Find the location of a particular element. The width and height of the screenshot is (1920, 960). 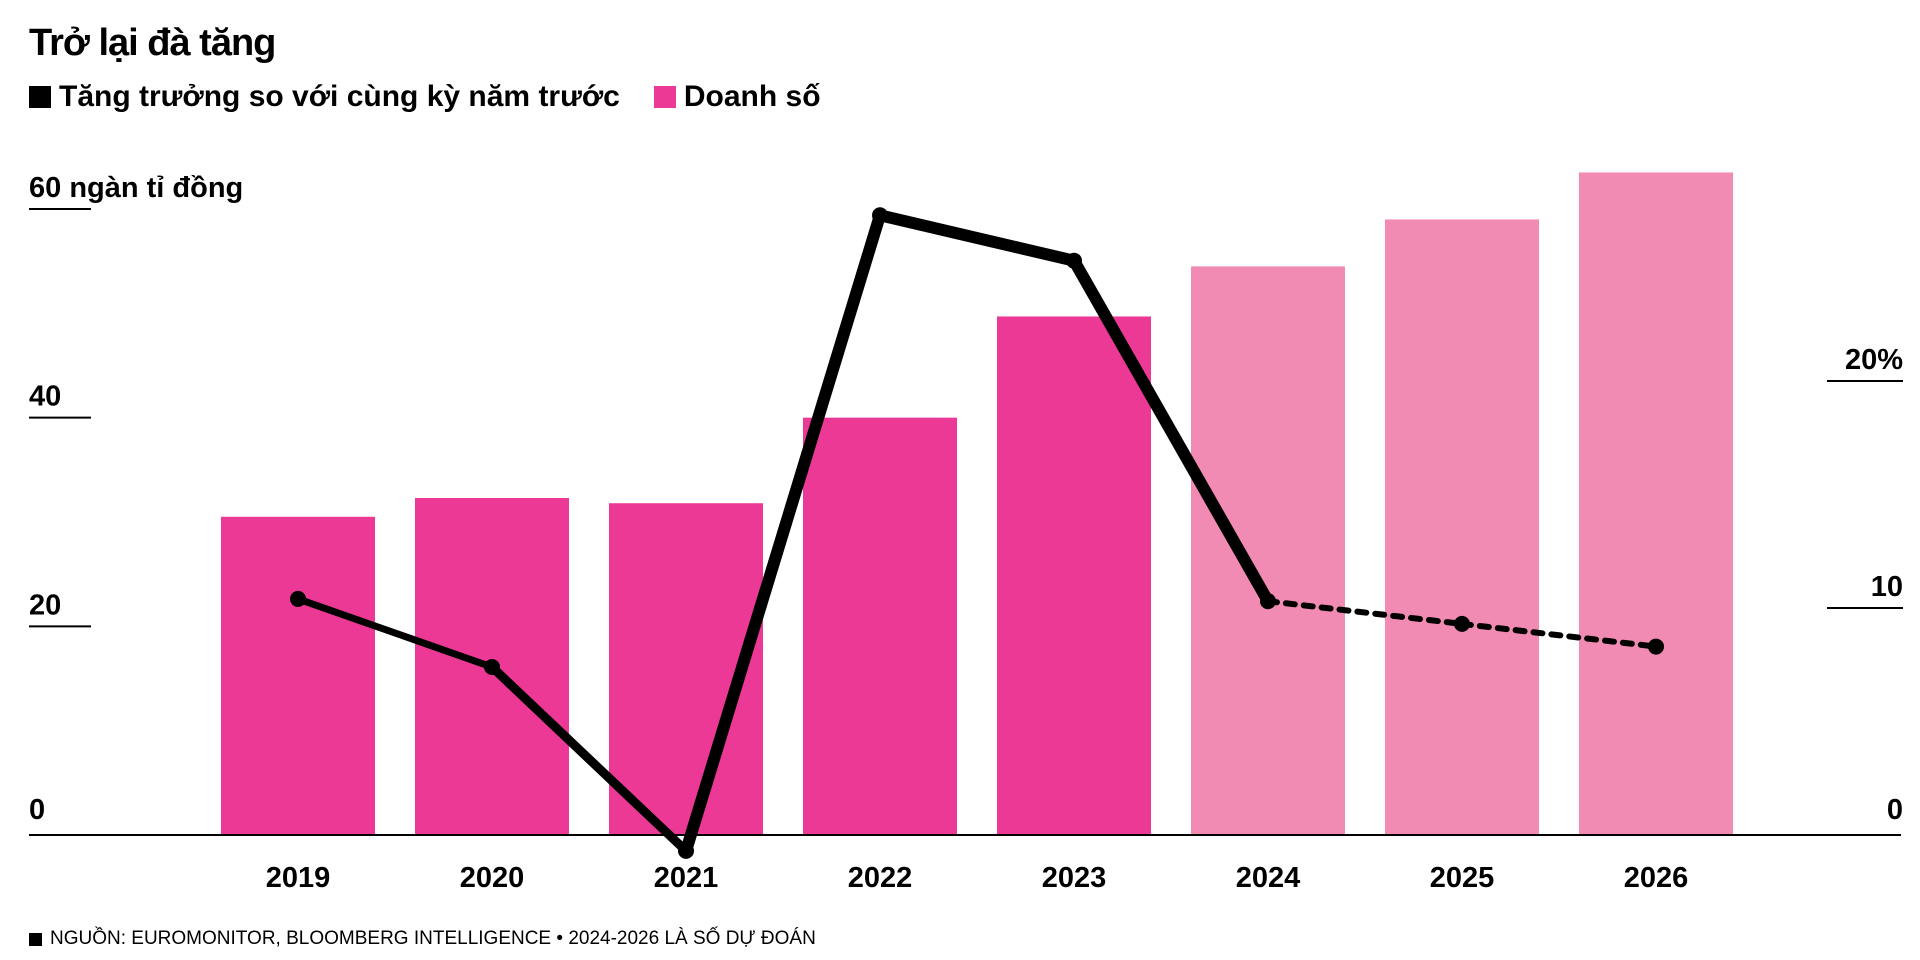

bar-2022 is located at coordinates (880, 626).